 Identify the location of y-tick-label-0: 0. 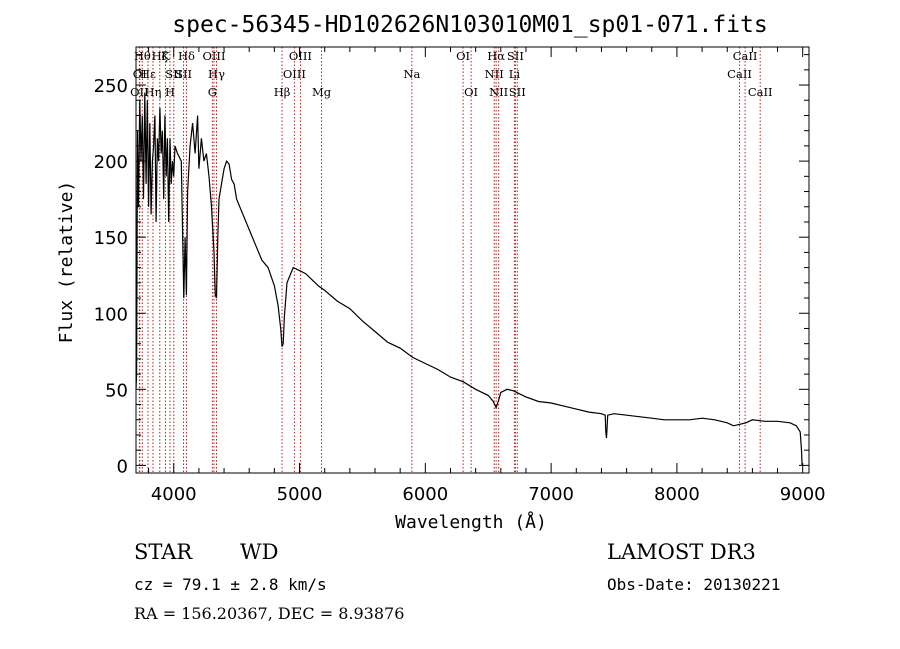
(122, 466).